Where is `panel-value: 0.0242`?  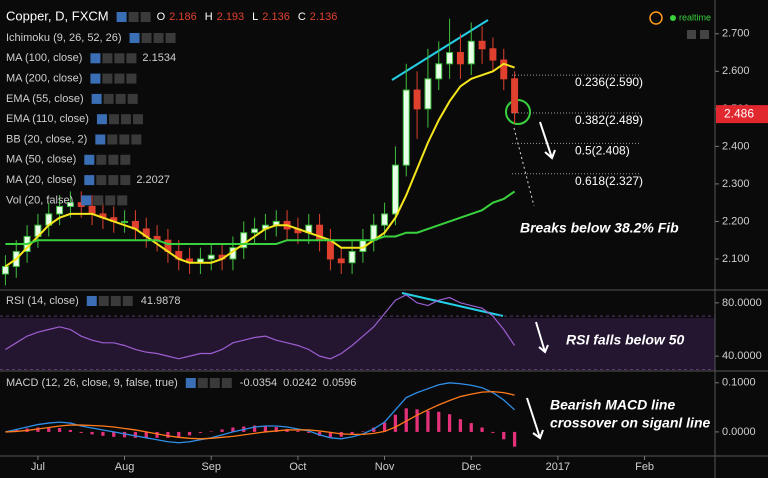 panel-value: 0.0242 is located at coordinates (300, 383).